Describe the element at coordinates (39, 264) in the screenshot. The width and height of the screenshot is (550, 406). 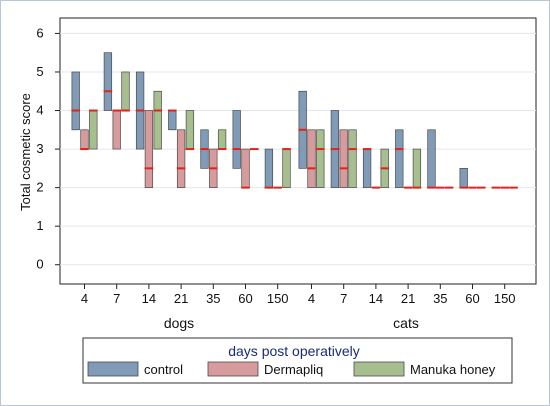
I see `y-tick-label-0: 0` at that location.